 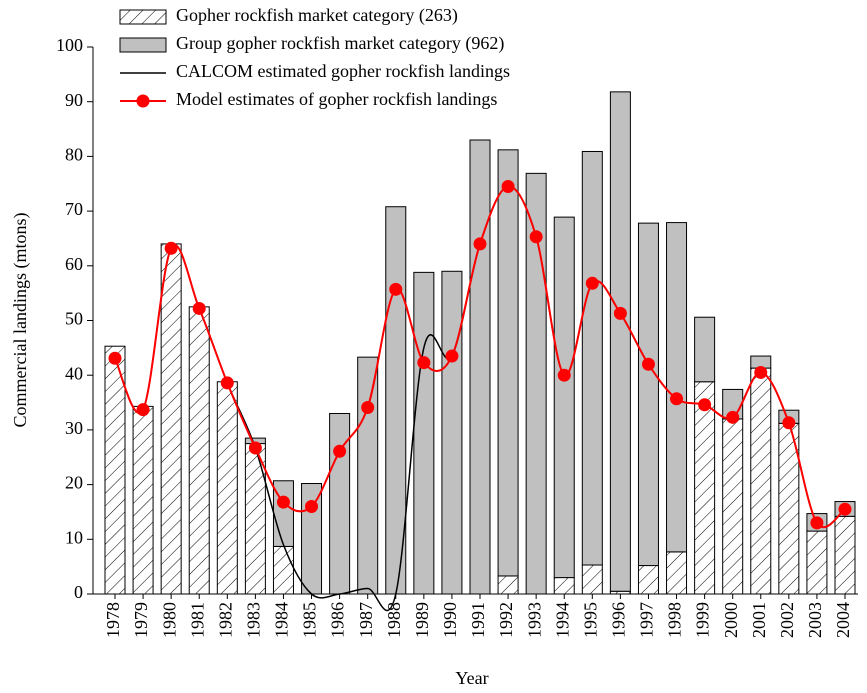 What do you see at coordinates (74, 319) in the screenshot?
I see `y-tick-label: 50` at bounding box center [74, 319].